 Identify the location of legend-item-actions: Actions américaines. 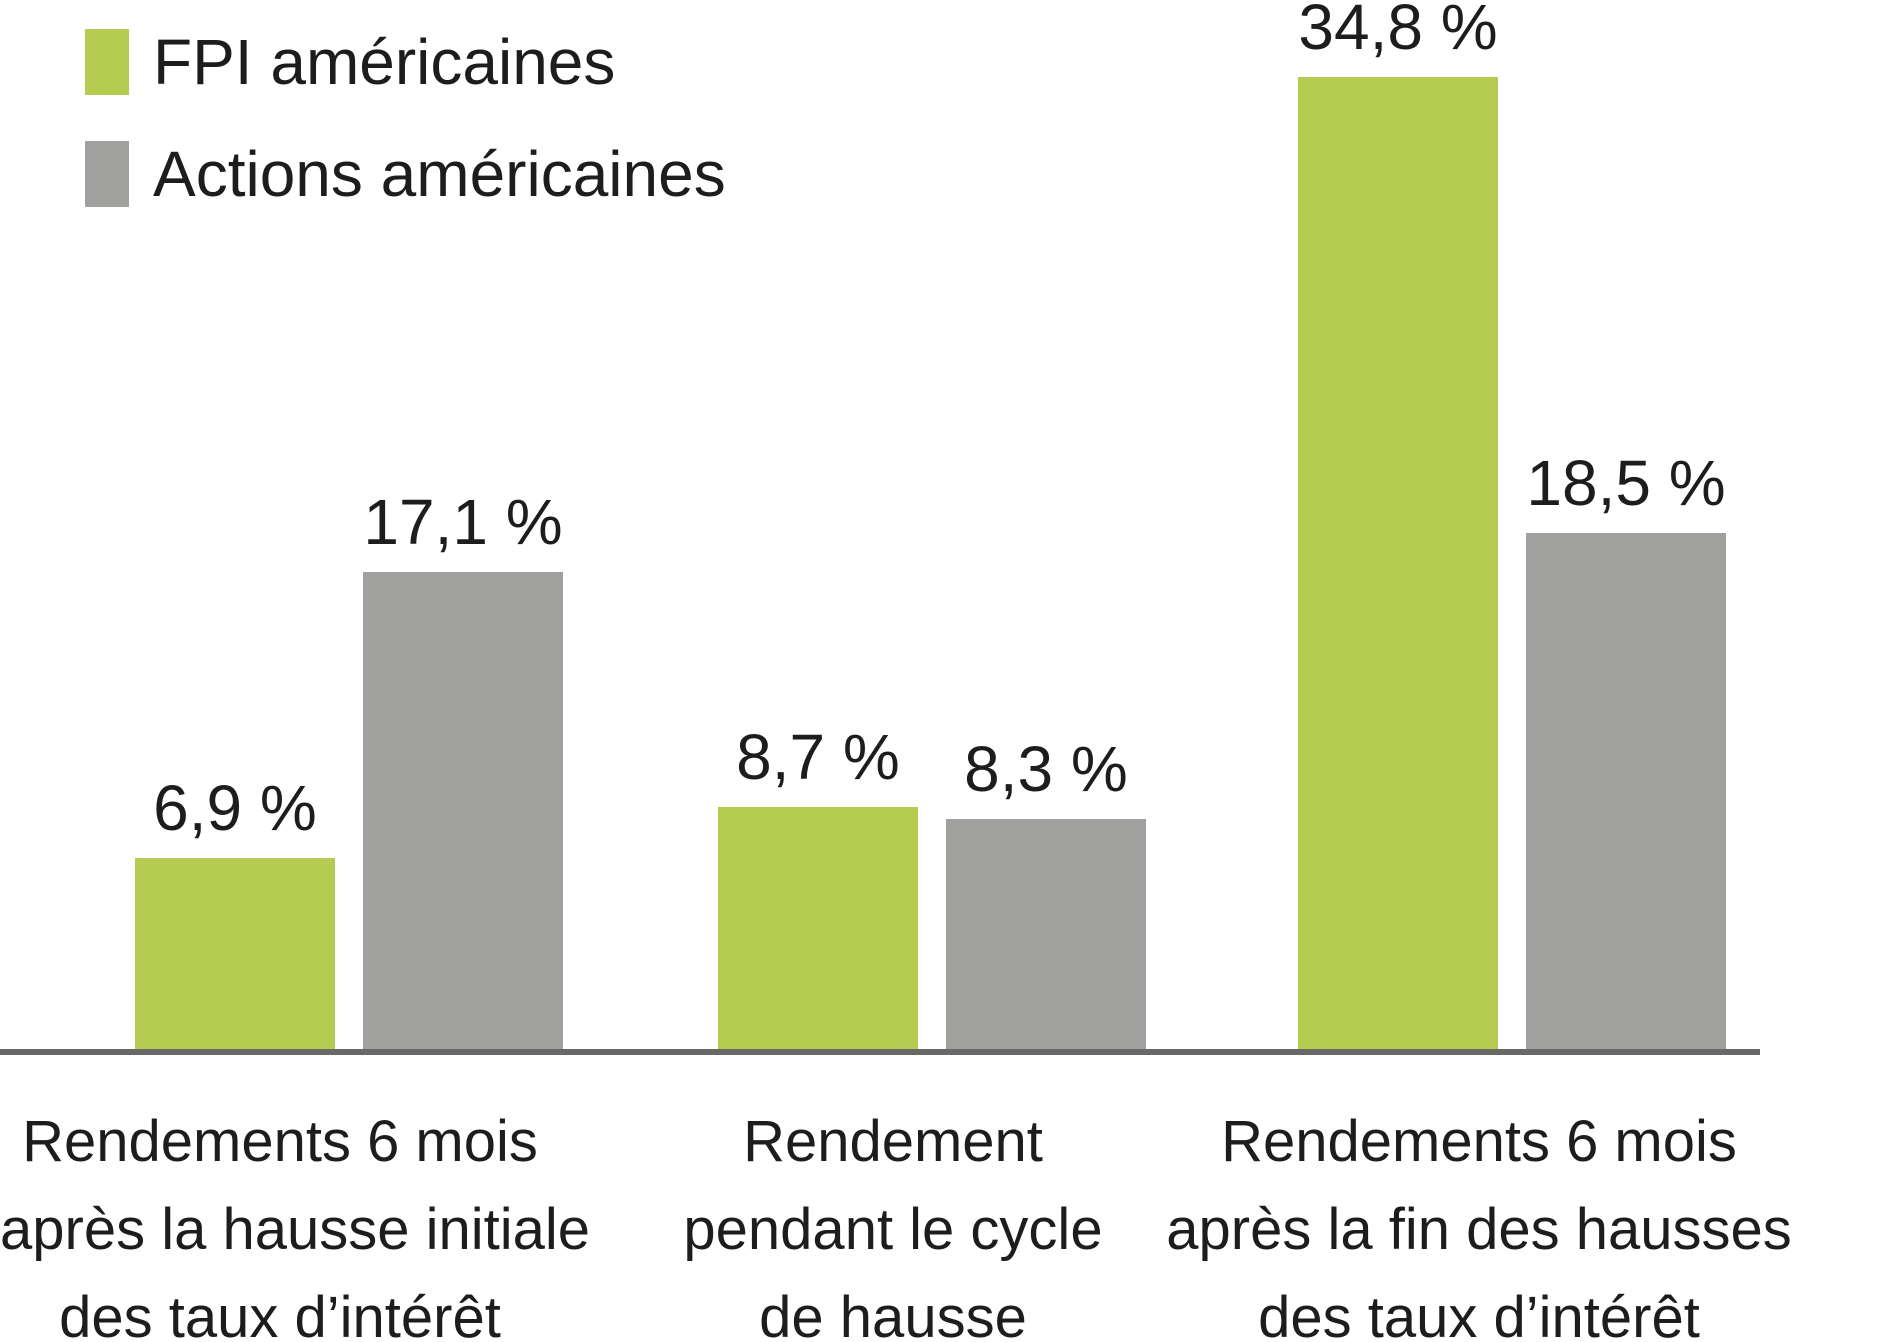
(405, 174).